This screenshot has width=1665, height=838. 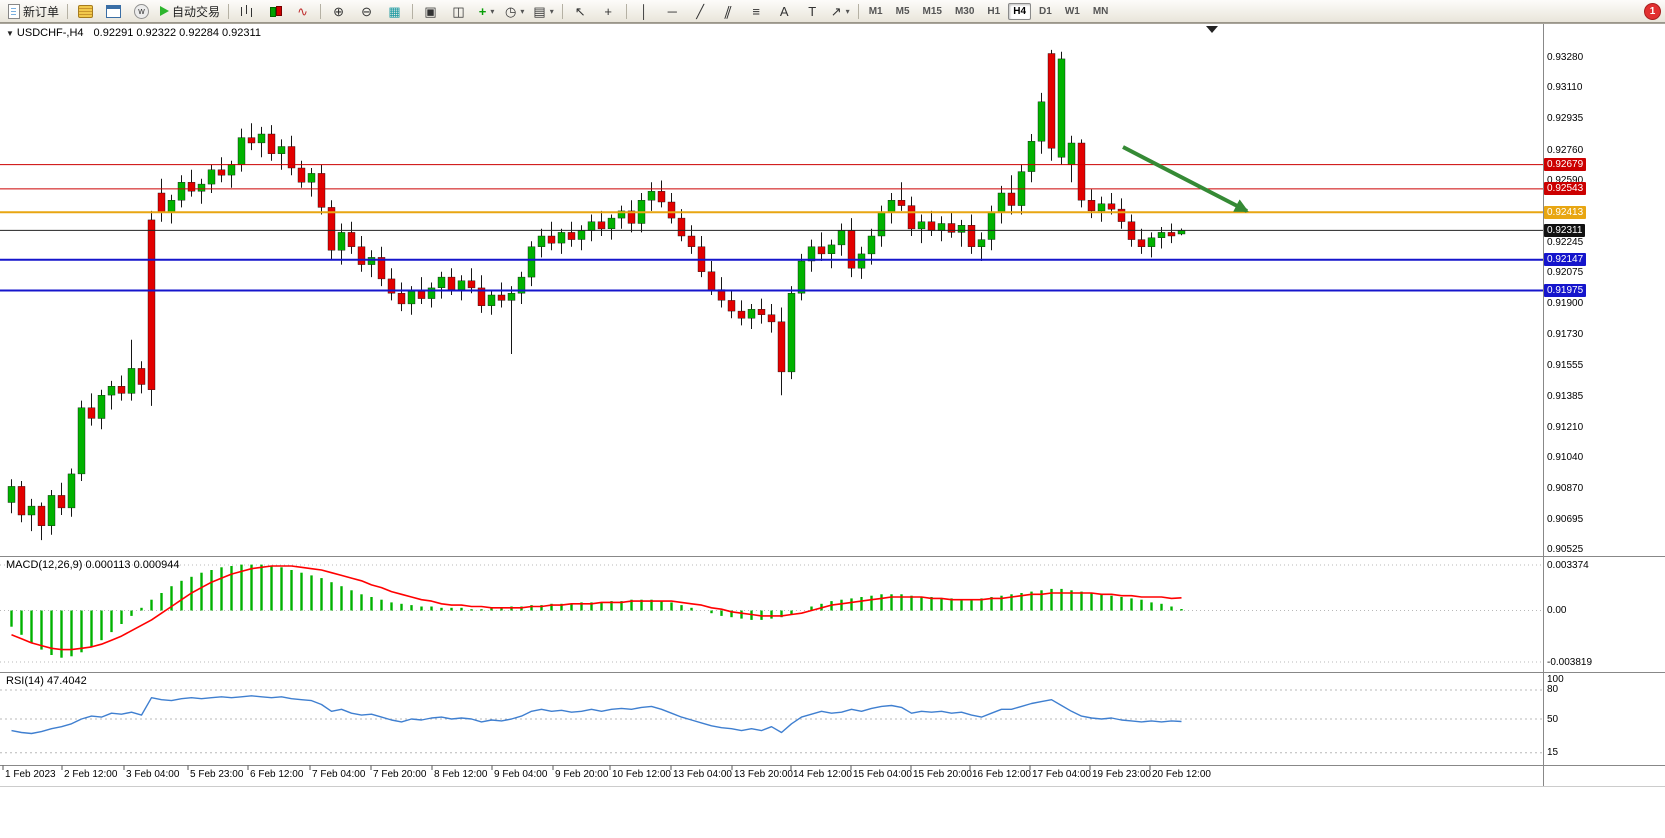 What do you see at coordinates (700, 11) in the screenshot?
I see `trendline-button: ╱` at bounding box center [700, 11].